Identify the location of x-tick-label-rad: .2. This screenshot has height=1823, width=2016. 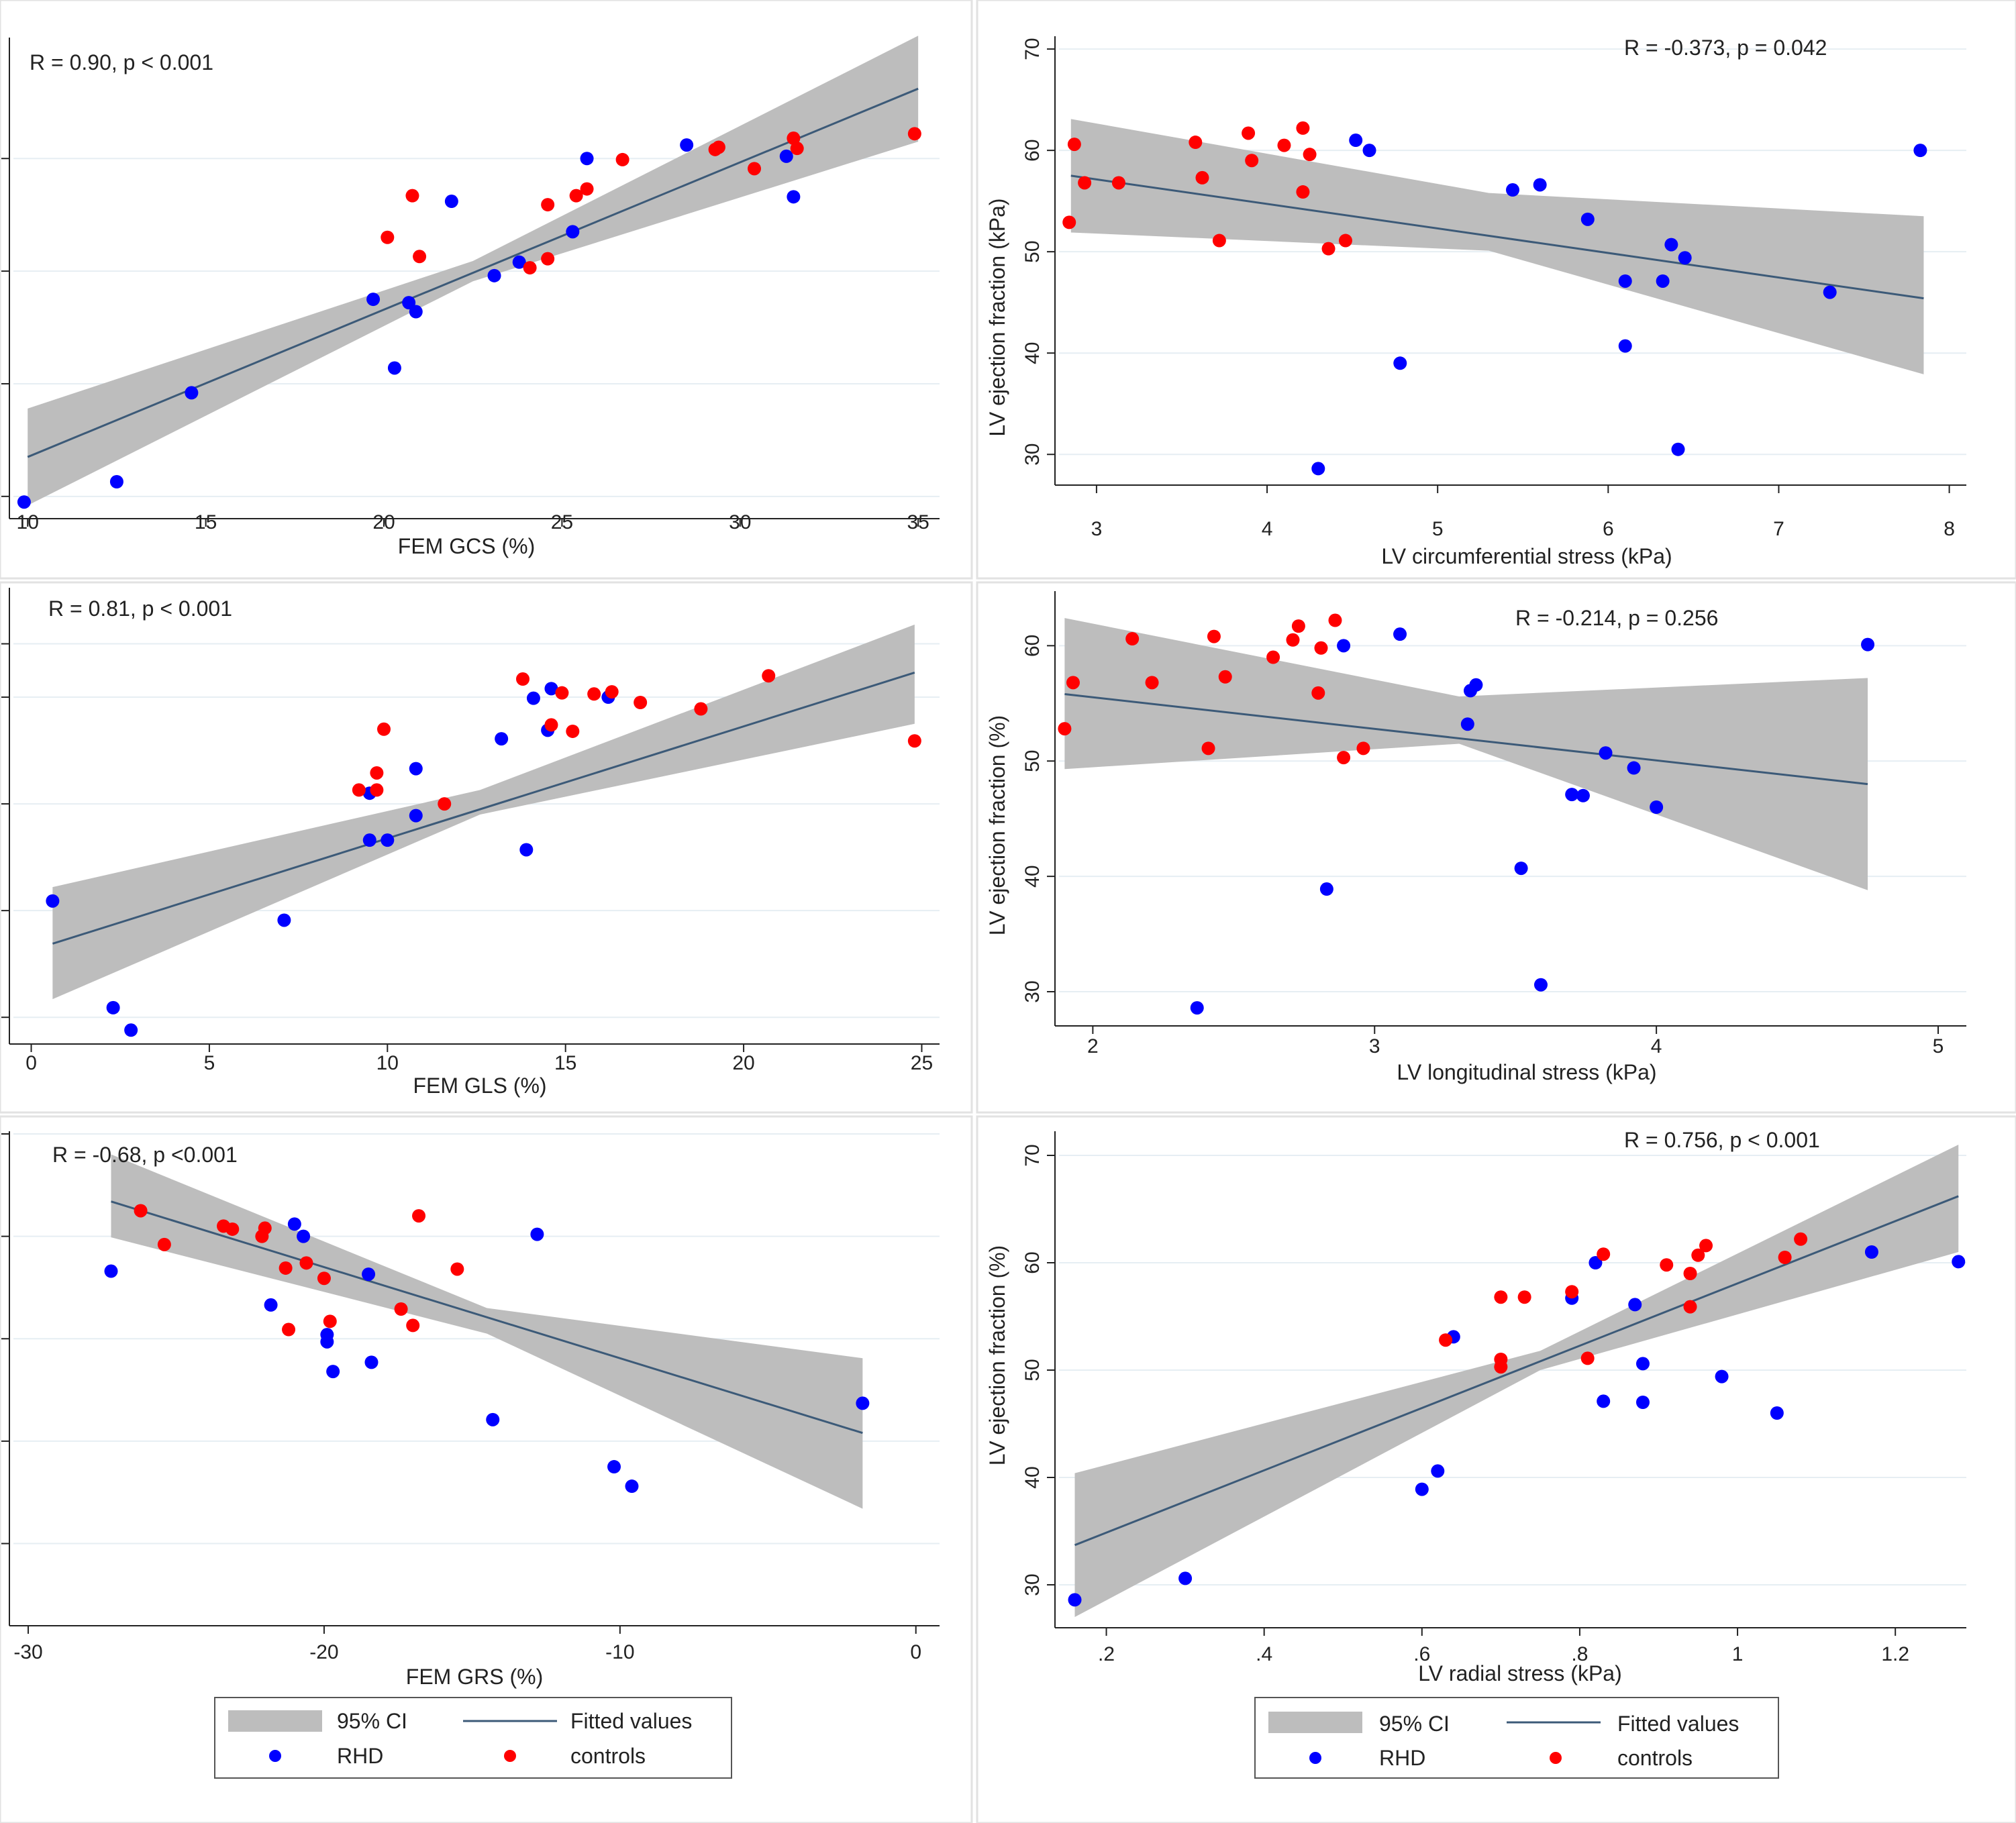
(1106, 1654).